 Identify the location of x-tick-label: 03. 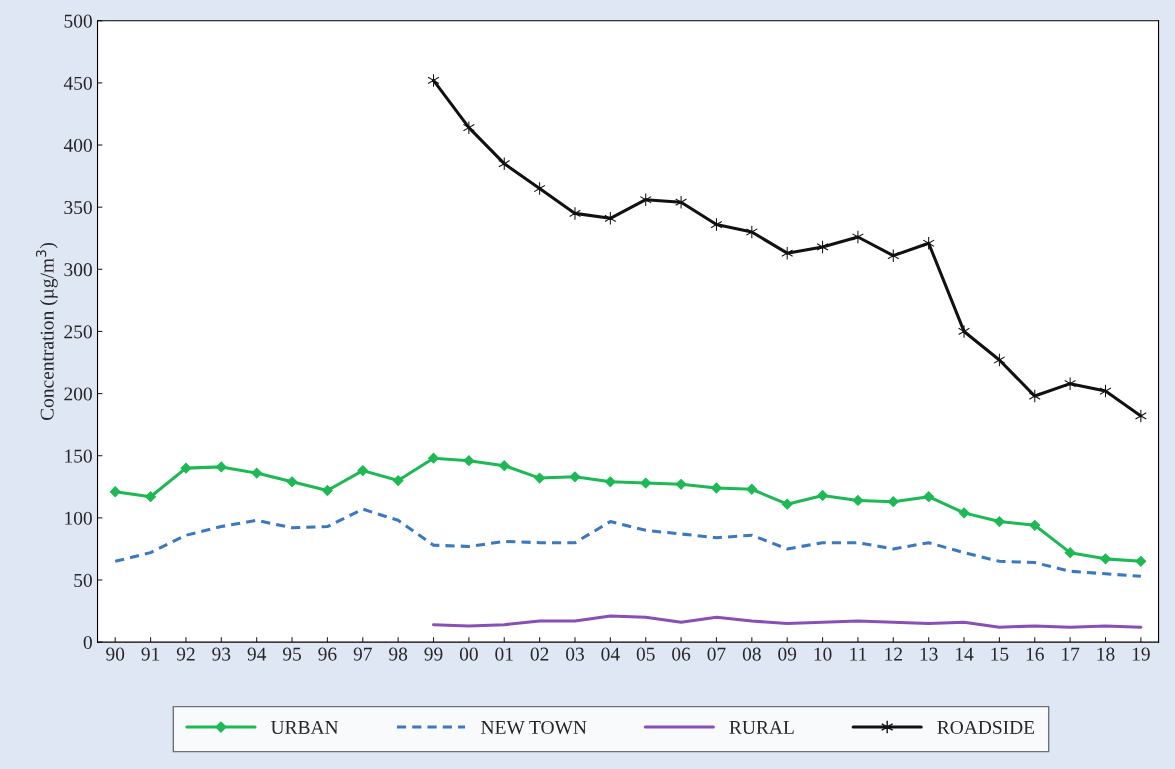
(575, 654).